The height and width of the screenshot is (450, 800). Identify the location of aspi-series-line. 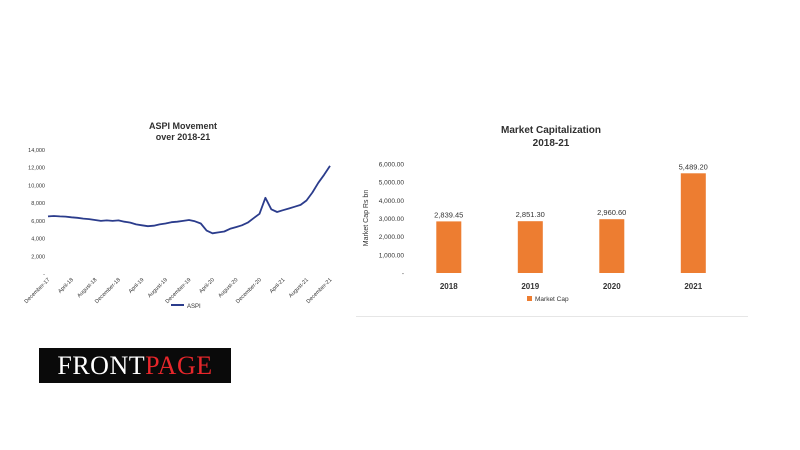
(189, 200).